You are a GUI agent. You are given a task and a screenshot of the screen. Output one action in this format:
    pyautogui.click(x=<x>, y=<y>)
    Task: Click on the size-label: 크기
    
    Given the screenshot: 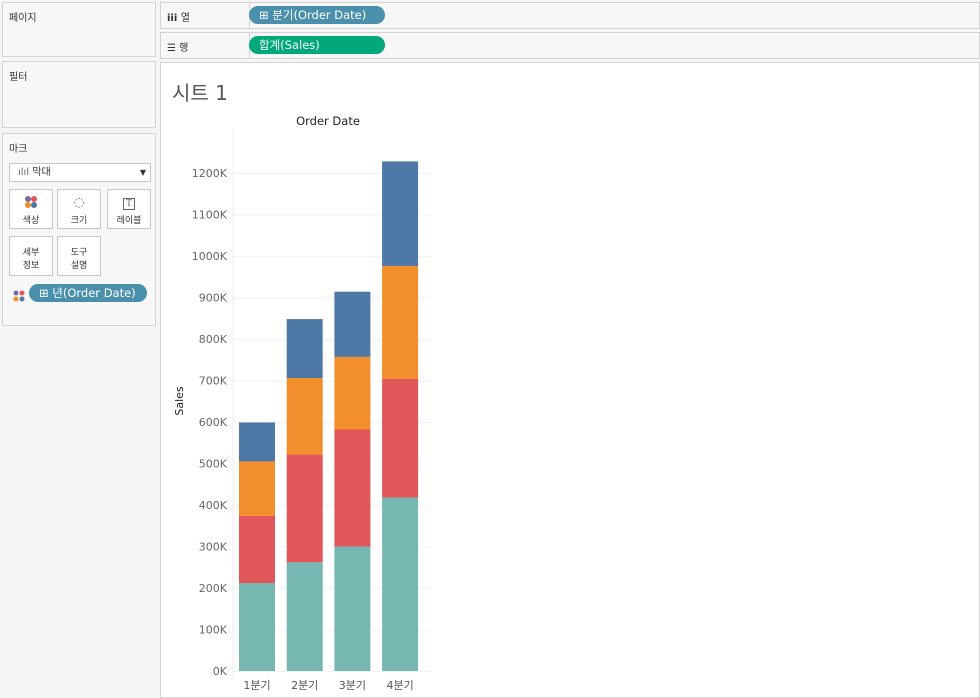 What is the action you would take?
    pyautogui.click(x=79, y=221)
    